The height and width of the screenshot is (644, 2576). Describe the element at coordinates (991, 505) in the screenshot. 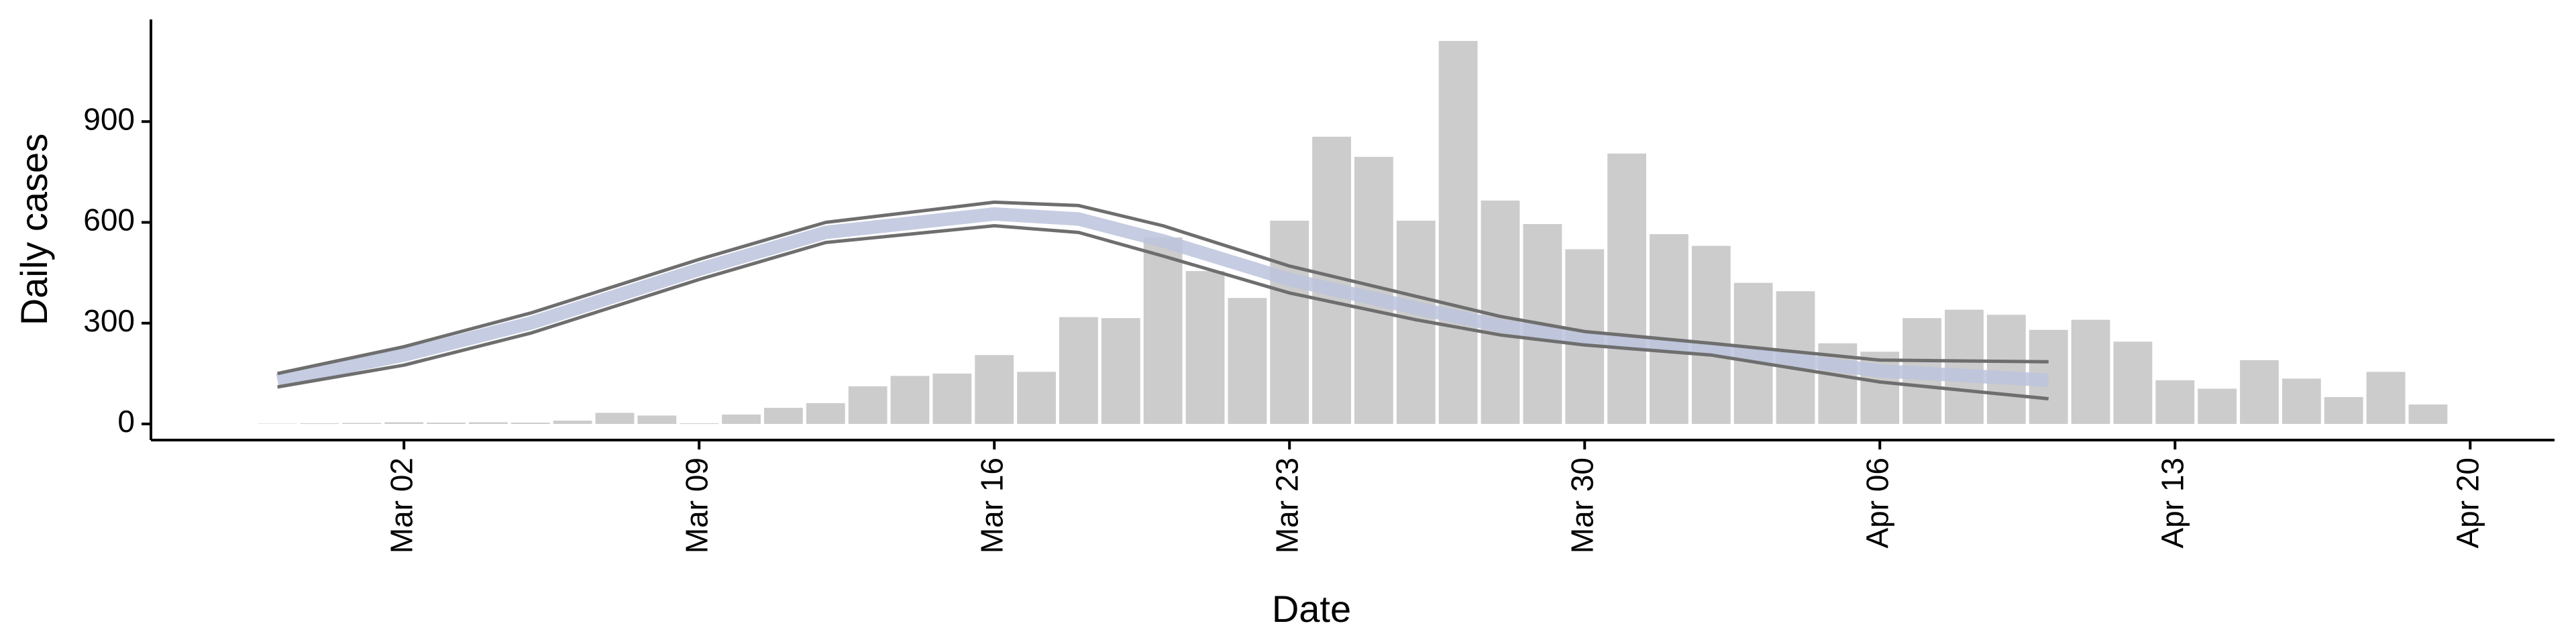

I see `x-tick-label: Mar 16` at that location.